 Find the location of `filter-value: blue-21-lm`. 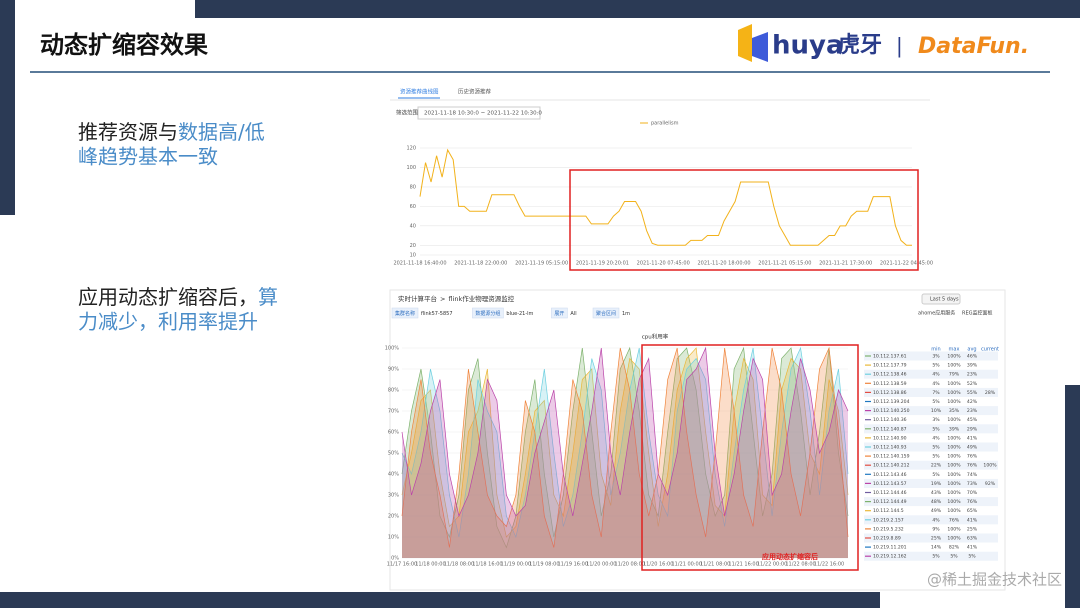

filter-value: blue-21-lm is located at coordinates (519, 314).